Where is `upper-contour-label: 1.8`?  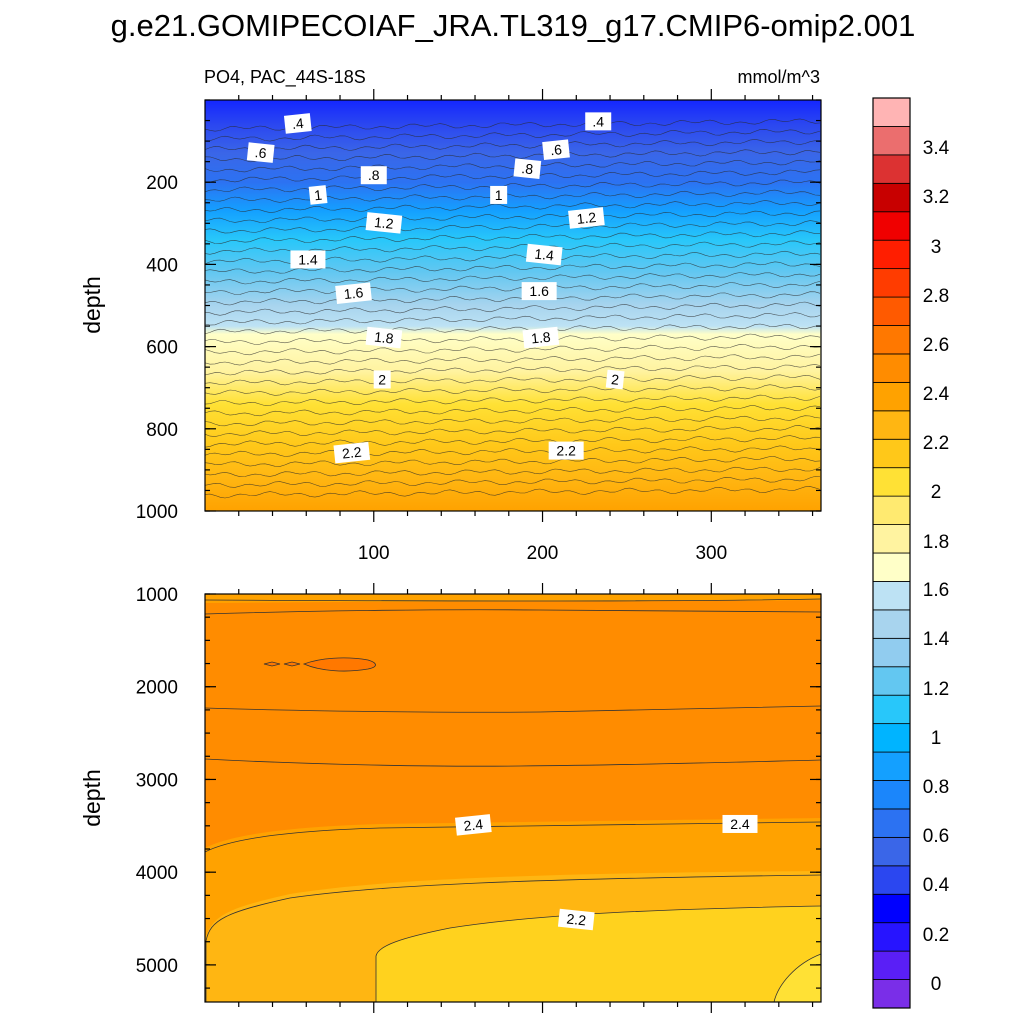 upper-contour-label: 1.8 is located at coordinates (541, 337).